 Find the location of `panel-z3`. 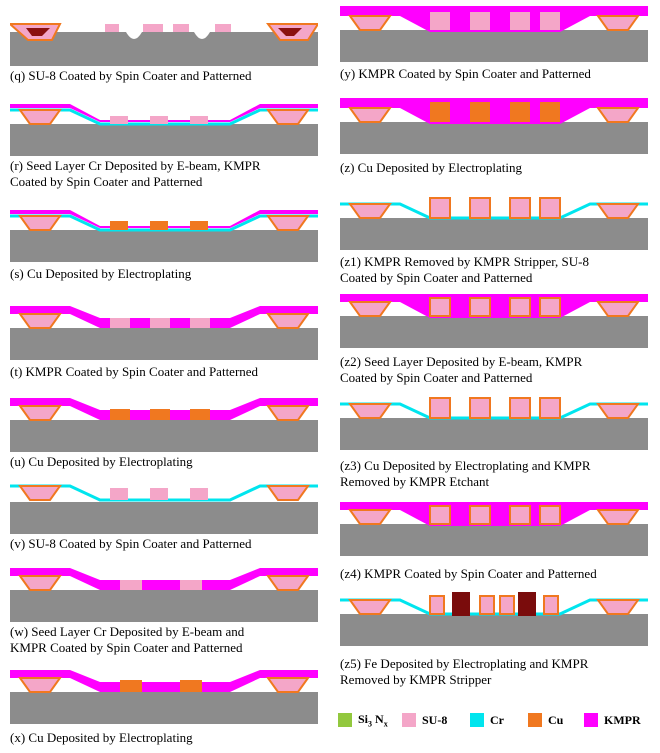

panel-z3 is located at coordinates (494, 422).